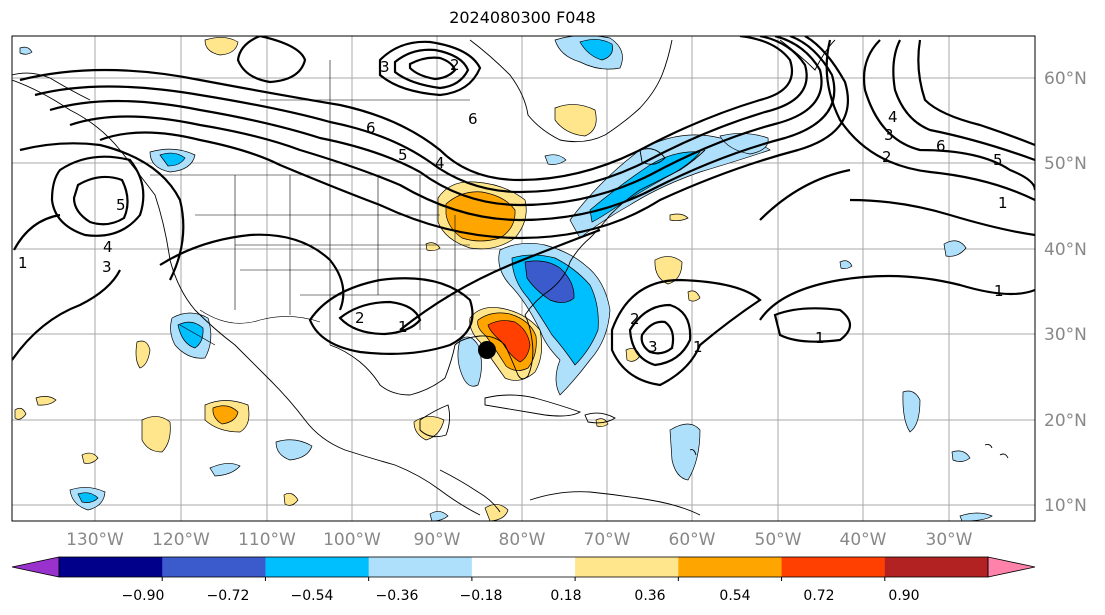  Describe the element at coordinates (325, 203) in the screenshot. I see `political-borders` at that location.